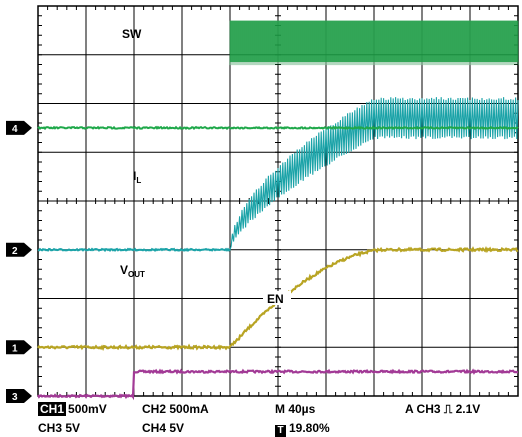 This screenshot has width=522, height=437. Describe the element at coordinates (28, 249) in the screenshot. I see `marker-arrow-ch2` at that location.